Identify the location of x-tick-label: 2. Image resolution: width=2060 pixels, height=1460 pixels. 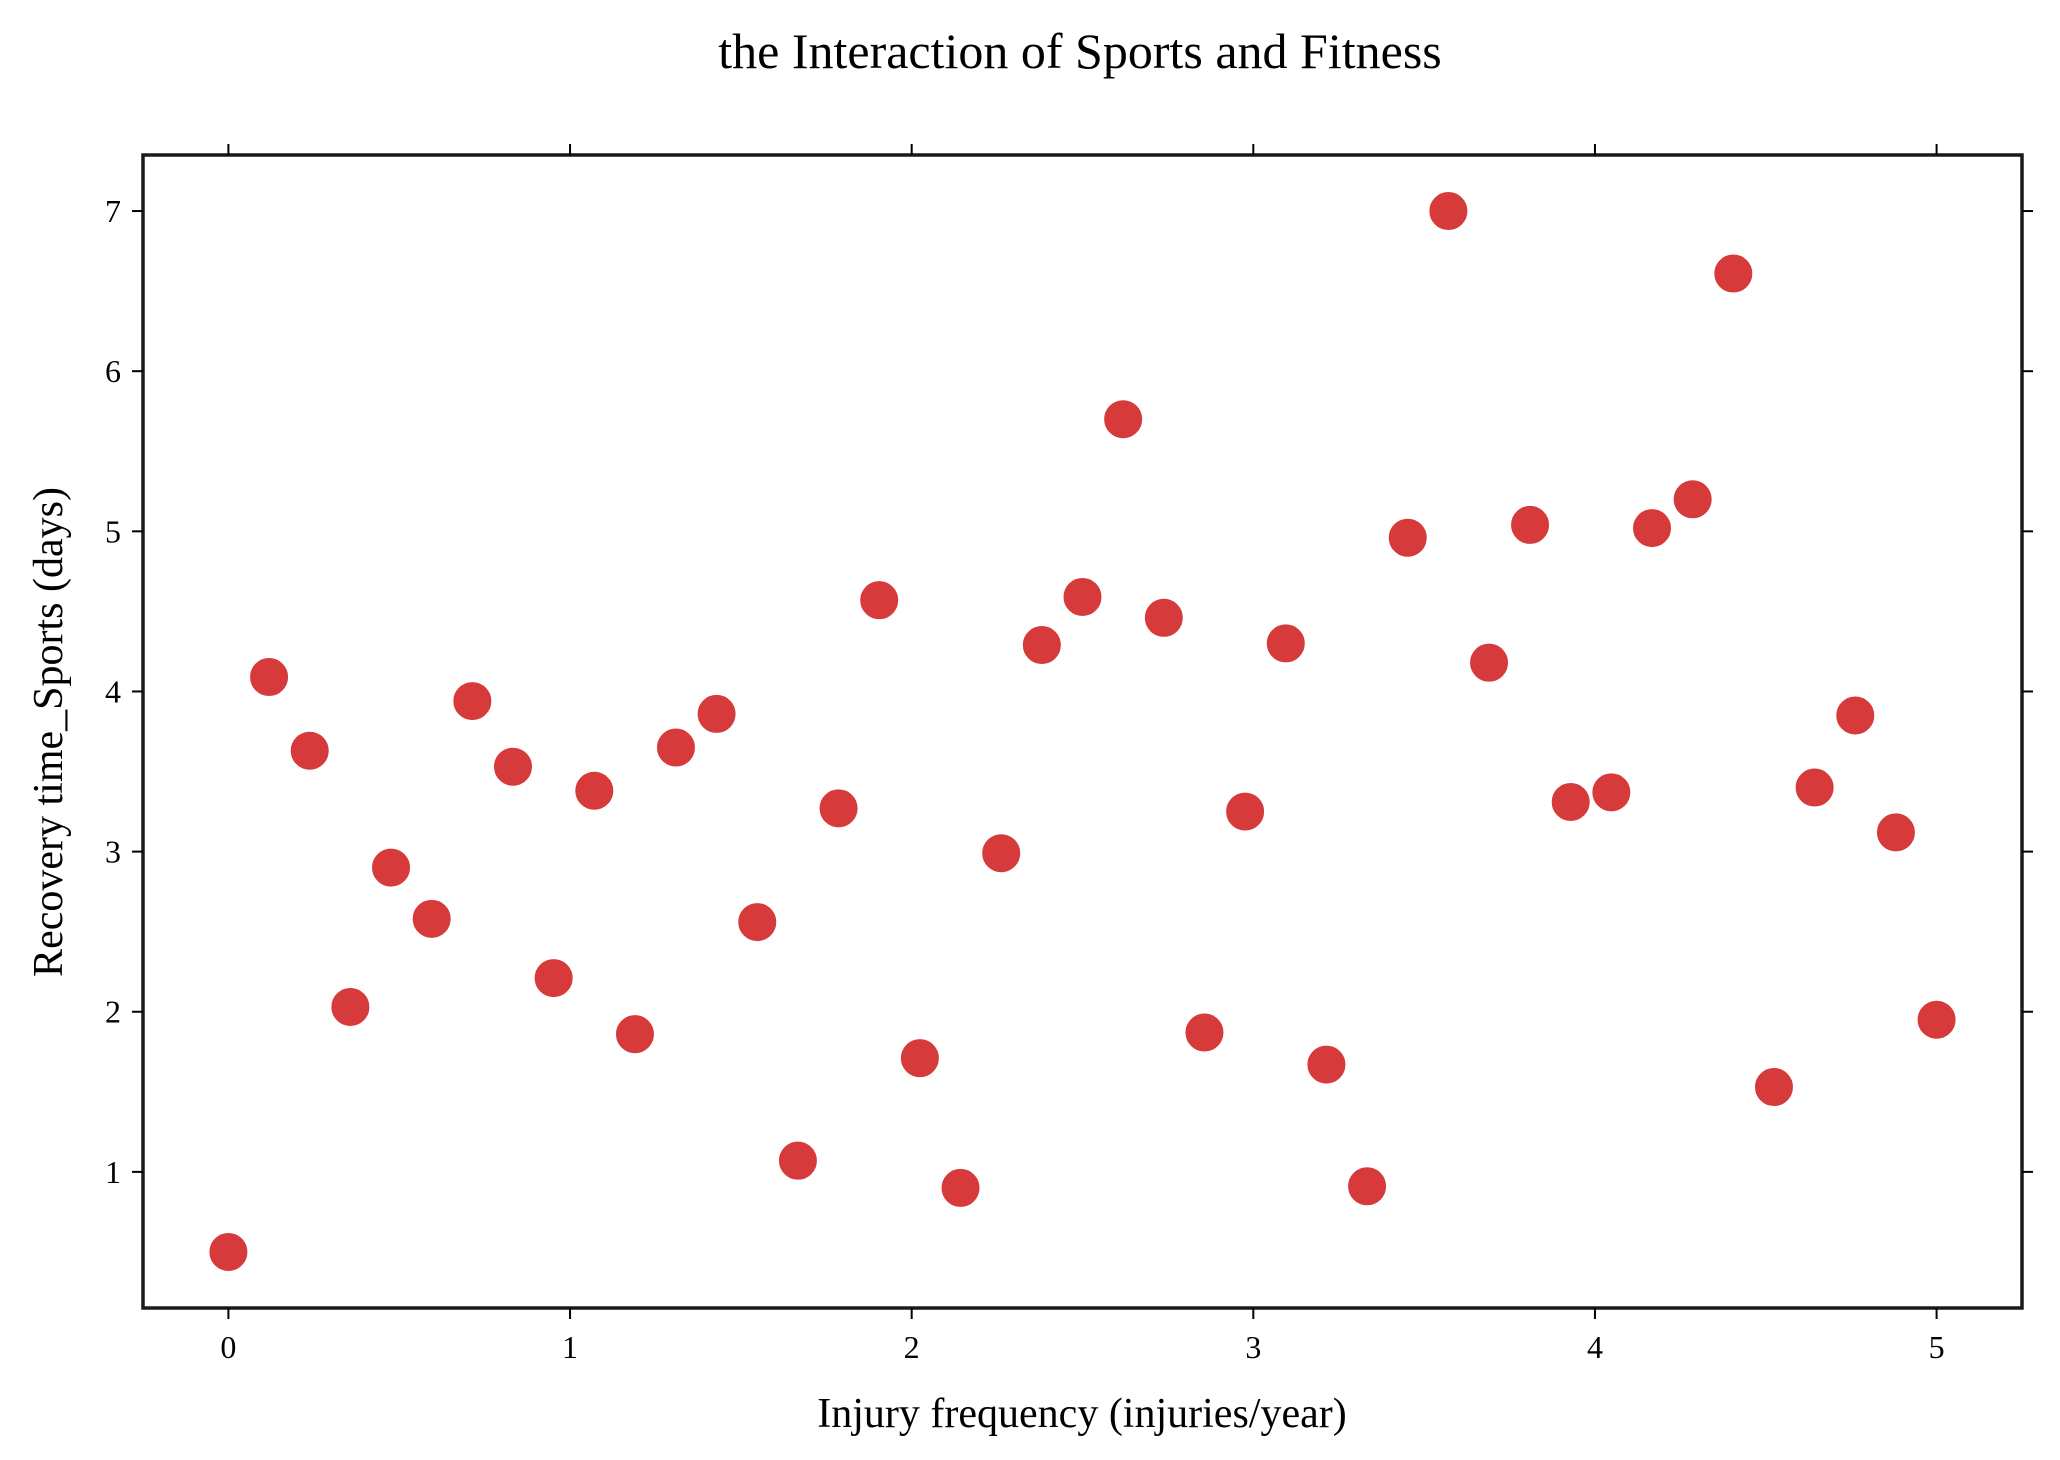
(912, 1347).